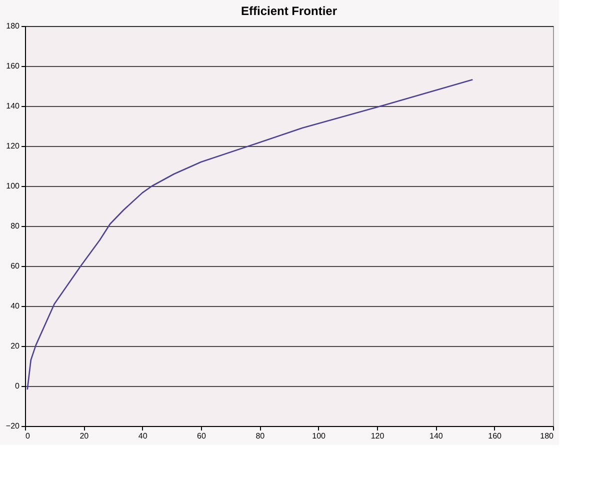 The image size is (610, 497). Describe the element at coordinates (547, 436) in the screenshot. I see `x-tick-label: 180` at that location.